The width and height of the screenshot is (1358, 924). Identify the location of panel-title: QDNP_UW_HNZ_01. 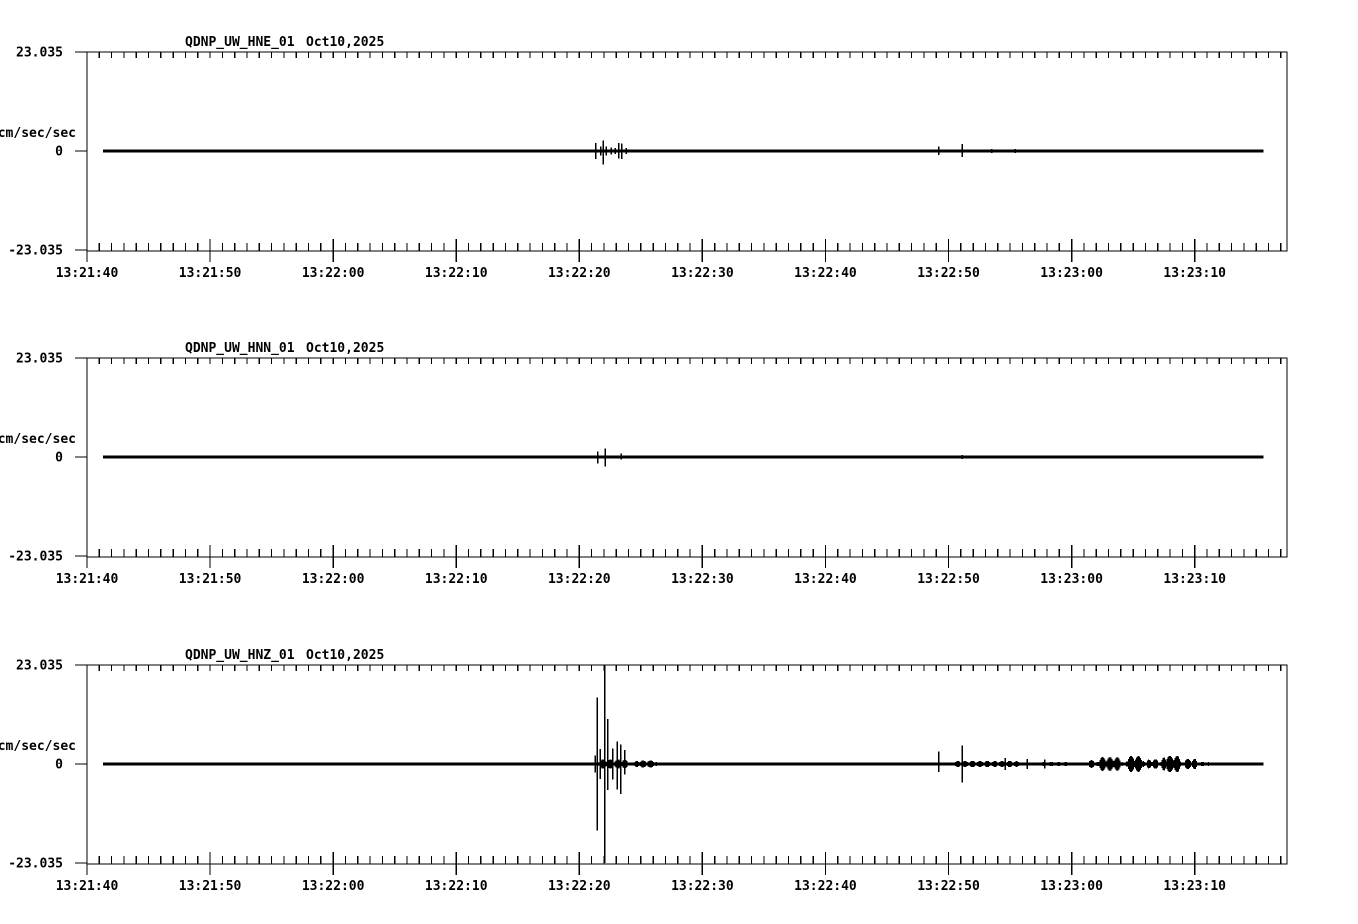
(240, 655).